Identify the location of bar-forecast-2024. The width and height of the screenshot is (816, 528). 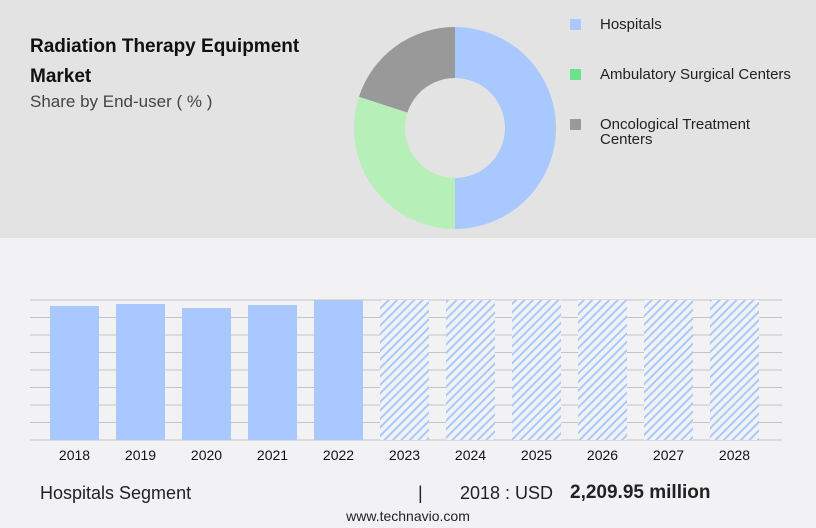
(470, 370).